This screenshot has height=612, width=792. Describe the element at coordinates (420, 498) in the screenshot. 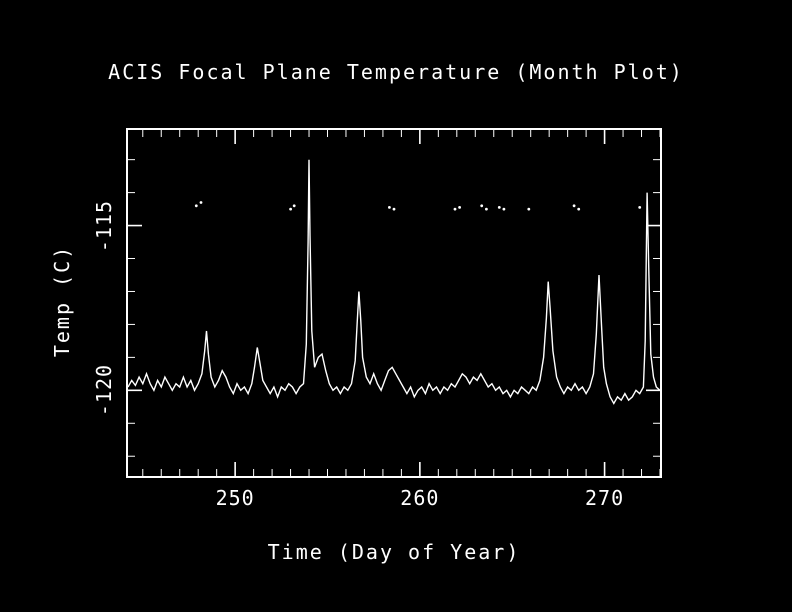

I see `x-tick-label: 260` at that location.